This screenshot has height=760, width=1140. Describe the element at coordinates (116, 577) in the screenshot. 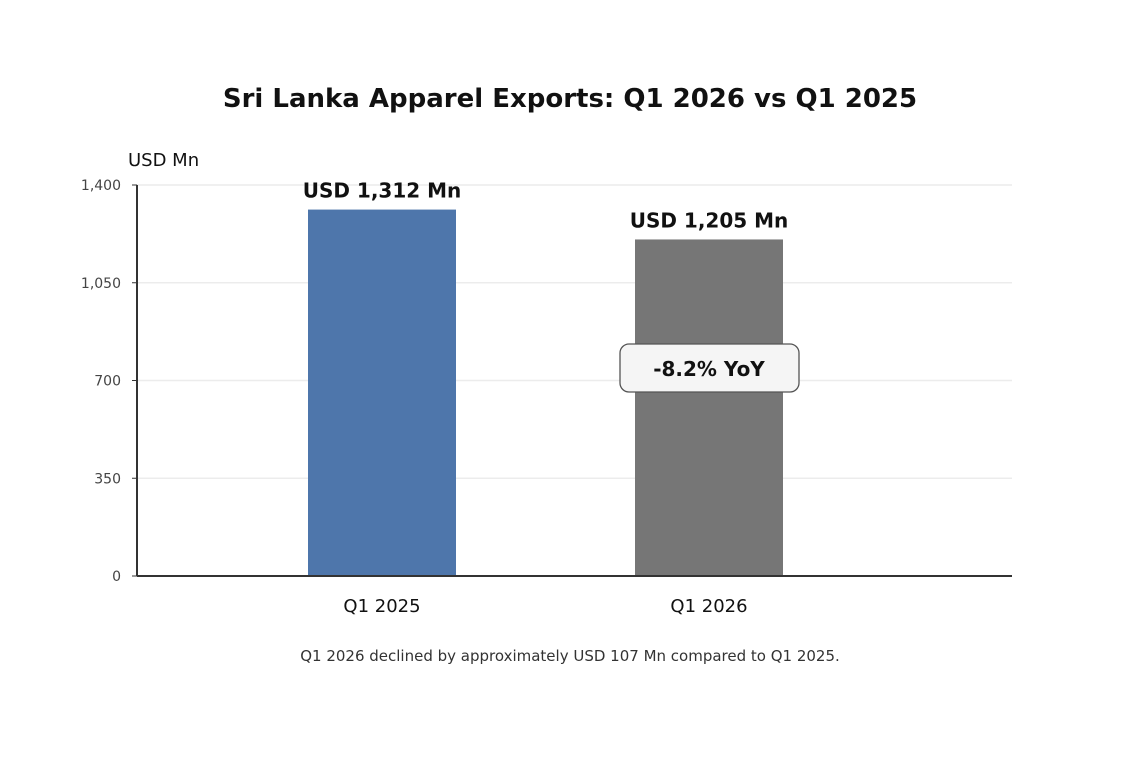

I see `y-tick-label: 0` at that location.